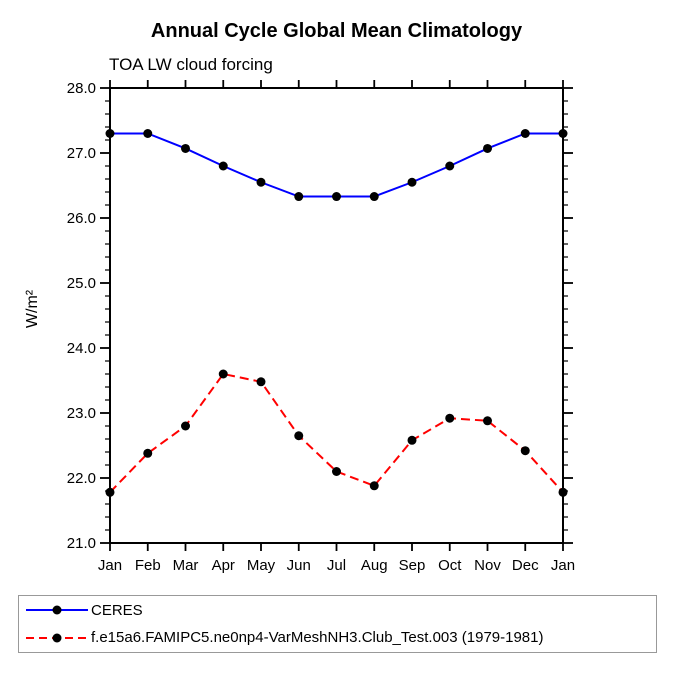 The width and height of the screenshot is (675, 675). I want to click on x-tick-label: Dec, so click(525, 565).